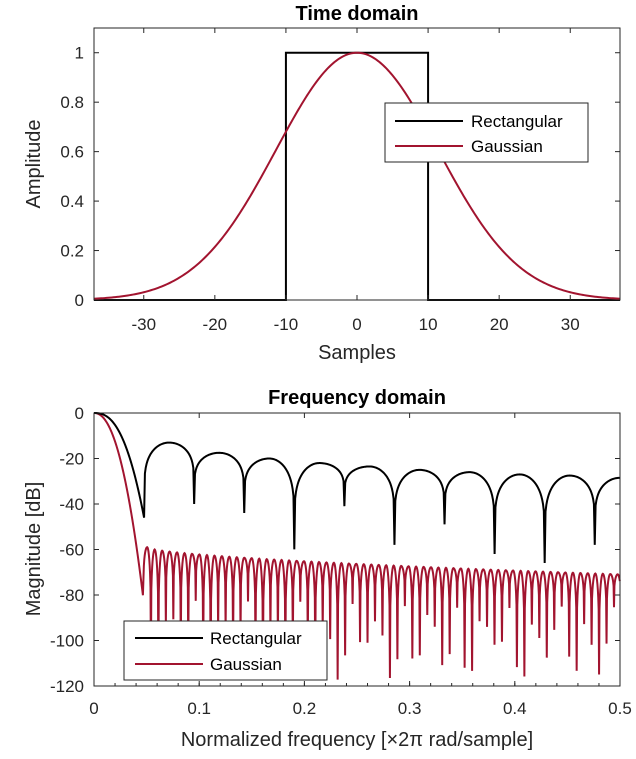 Image resolution: width=636 pixels, height=759 pixels. What do you see at coordinates (71, 459) in the screenshot?
I see `y-tick-label: -20` at bounding box center [71, 459].